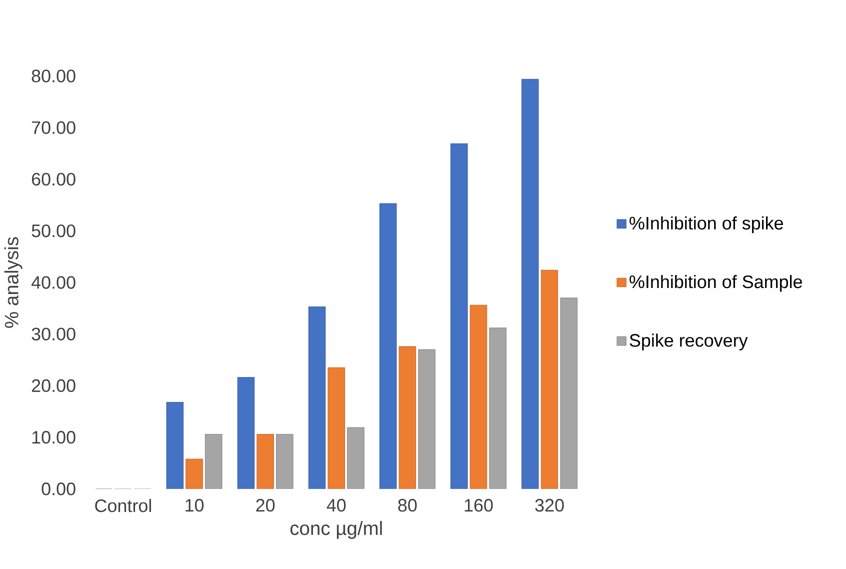 This screenshot has height=569, width=846. Describe the element at coordinates (53, 282) in the screenshot. I see `y-tick-label: 40.00` at that location.